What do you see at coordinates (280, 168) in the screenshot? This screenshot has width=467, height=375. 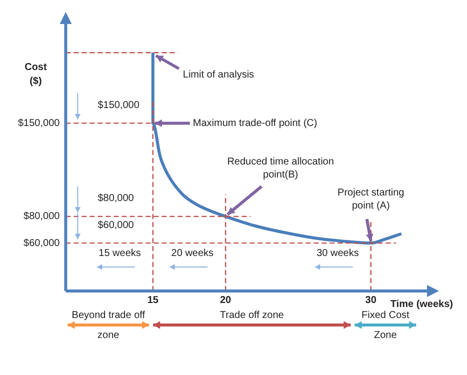 I see `annotation: Reduced time allocation point(B)` at bounding box center [280, 168].